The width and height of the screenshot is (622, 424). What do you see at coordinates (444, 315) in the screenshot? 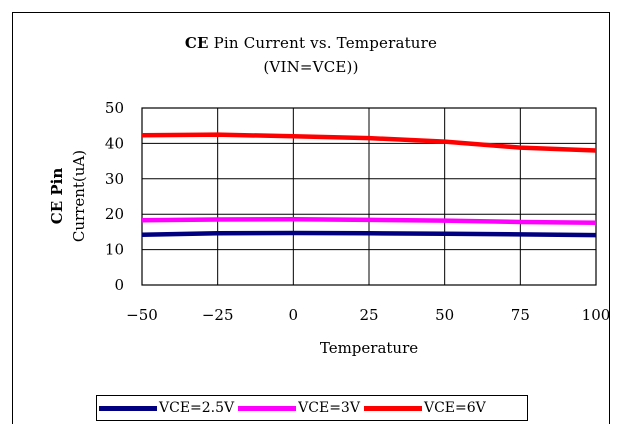
I see `x-tick-label: 50` at bounding box center [444, 315].